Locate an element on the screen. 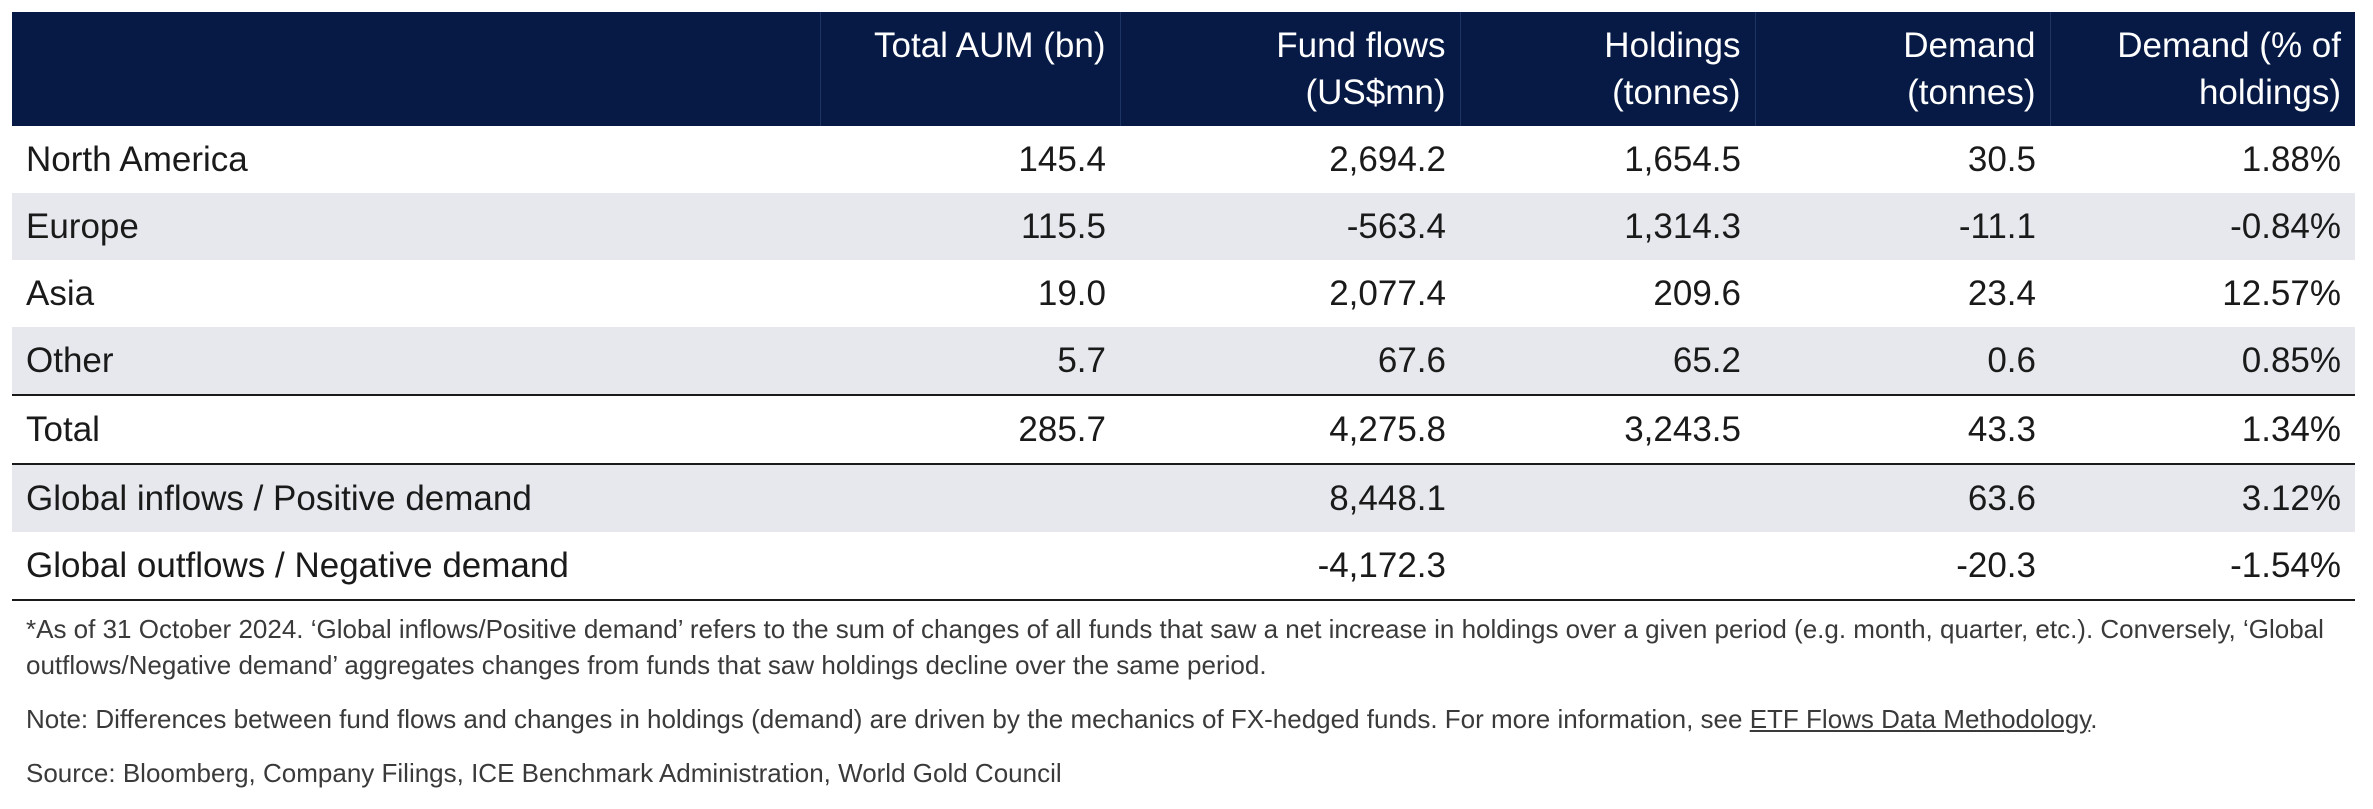 This screenshot has height=809, width=2373. demand-pct-cell: 1.34% is located at coordinates (2202, 429).